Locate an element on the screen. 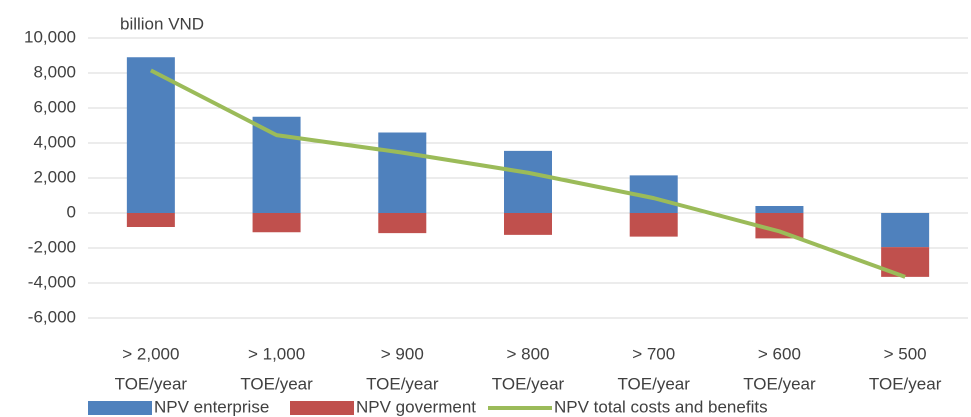 Image resolution: width=971 pixels, height=417 pixels. y-tick-label: -6,000 is located at coordinates (52, 316).